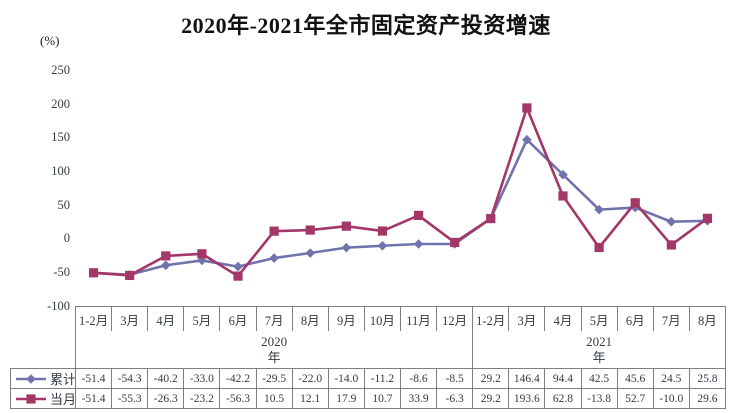 The height and width of the screenshot is (413, 732). I want to click on year-cell: 2021年, so click(599, 350).